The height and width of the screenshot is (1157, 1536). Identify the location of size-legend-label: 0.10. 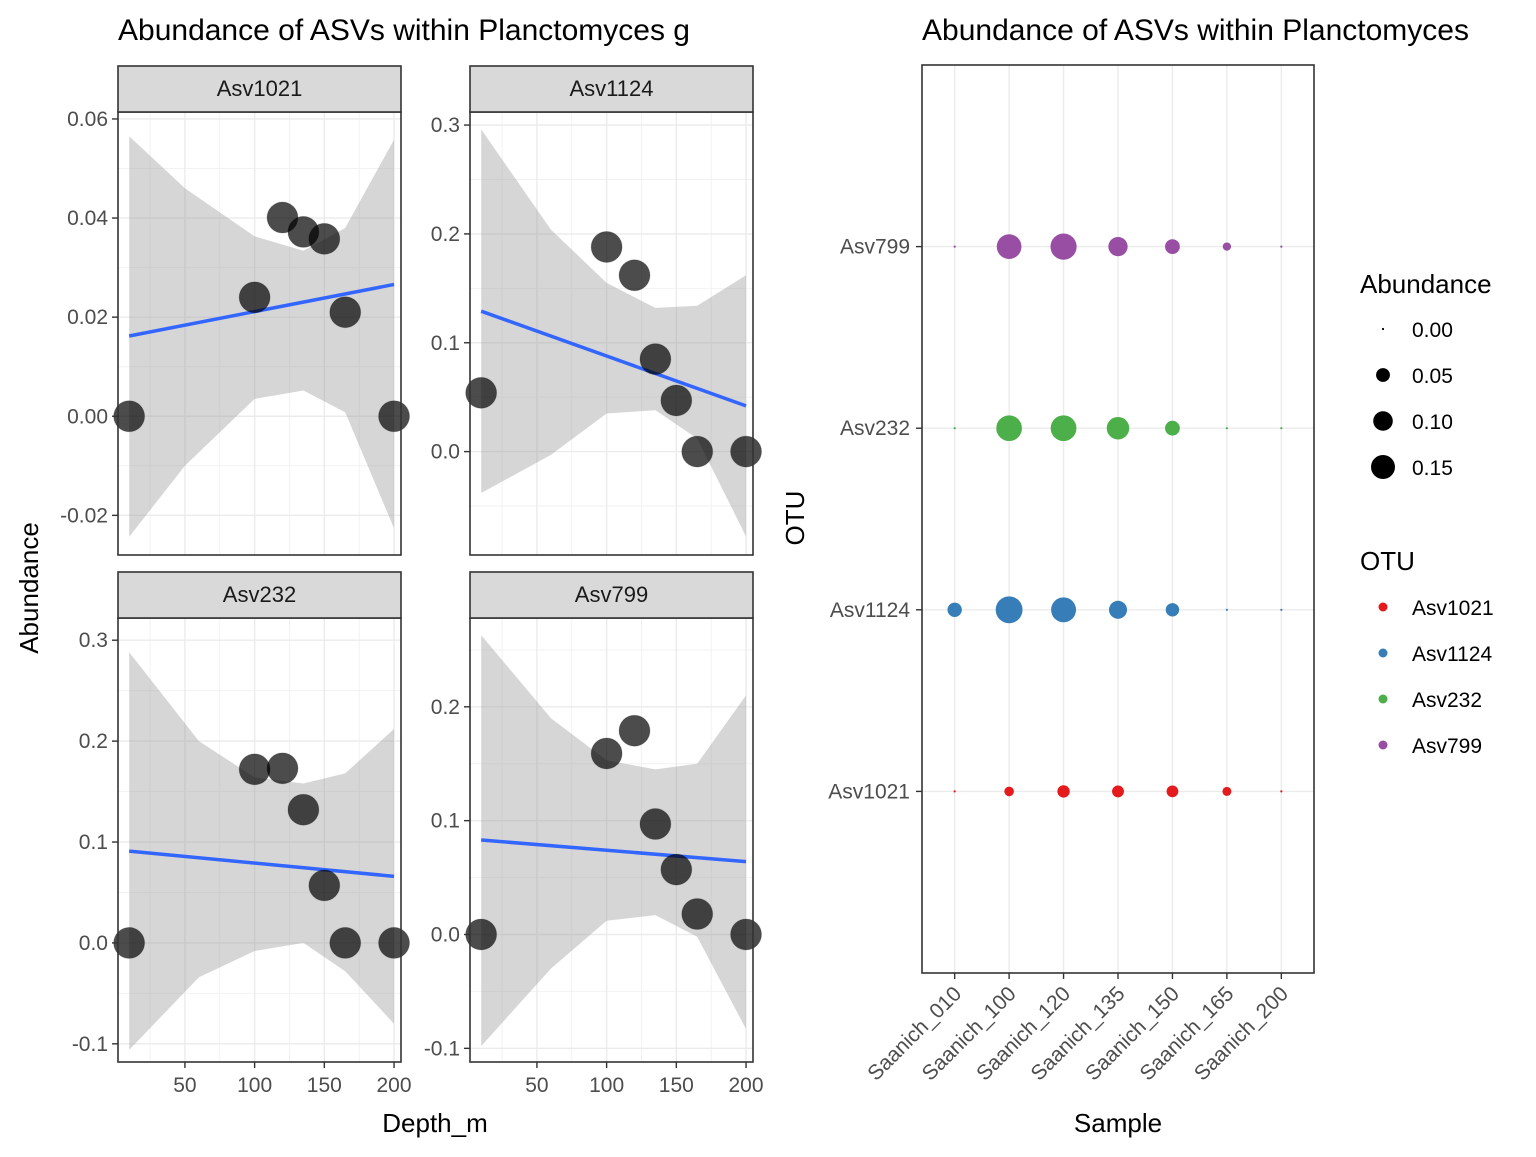
(1432, 422).